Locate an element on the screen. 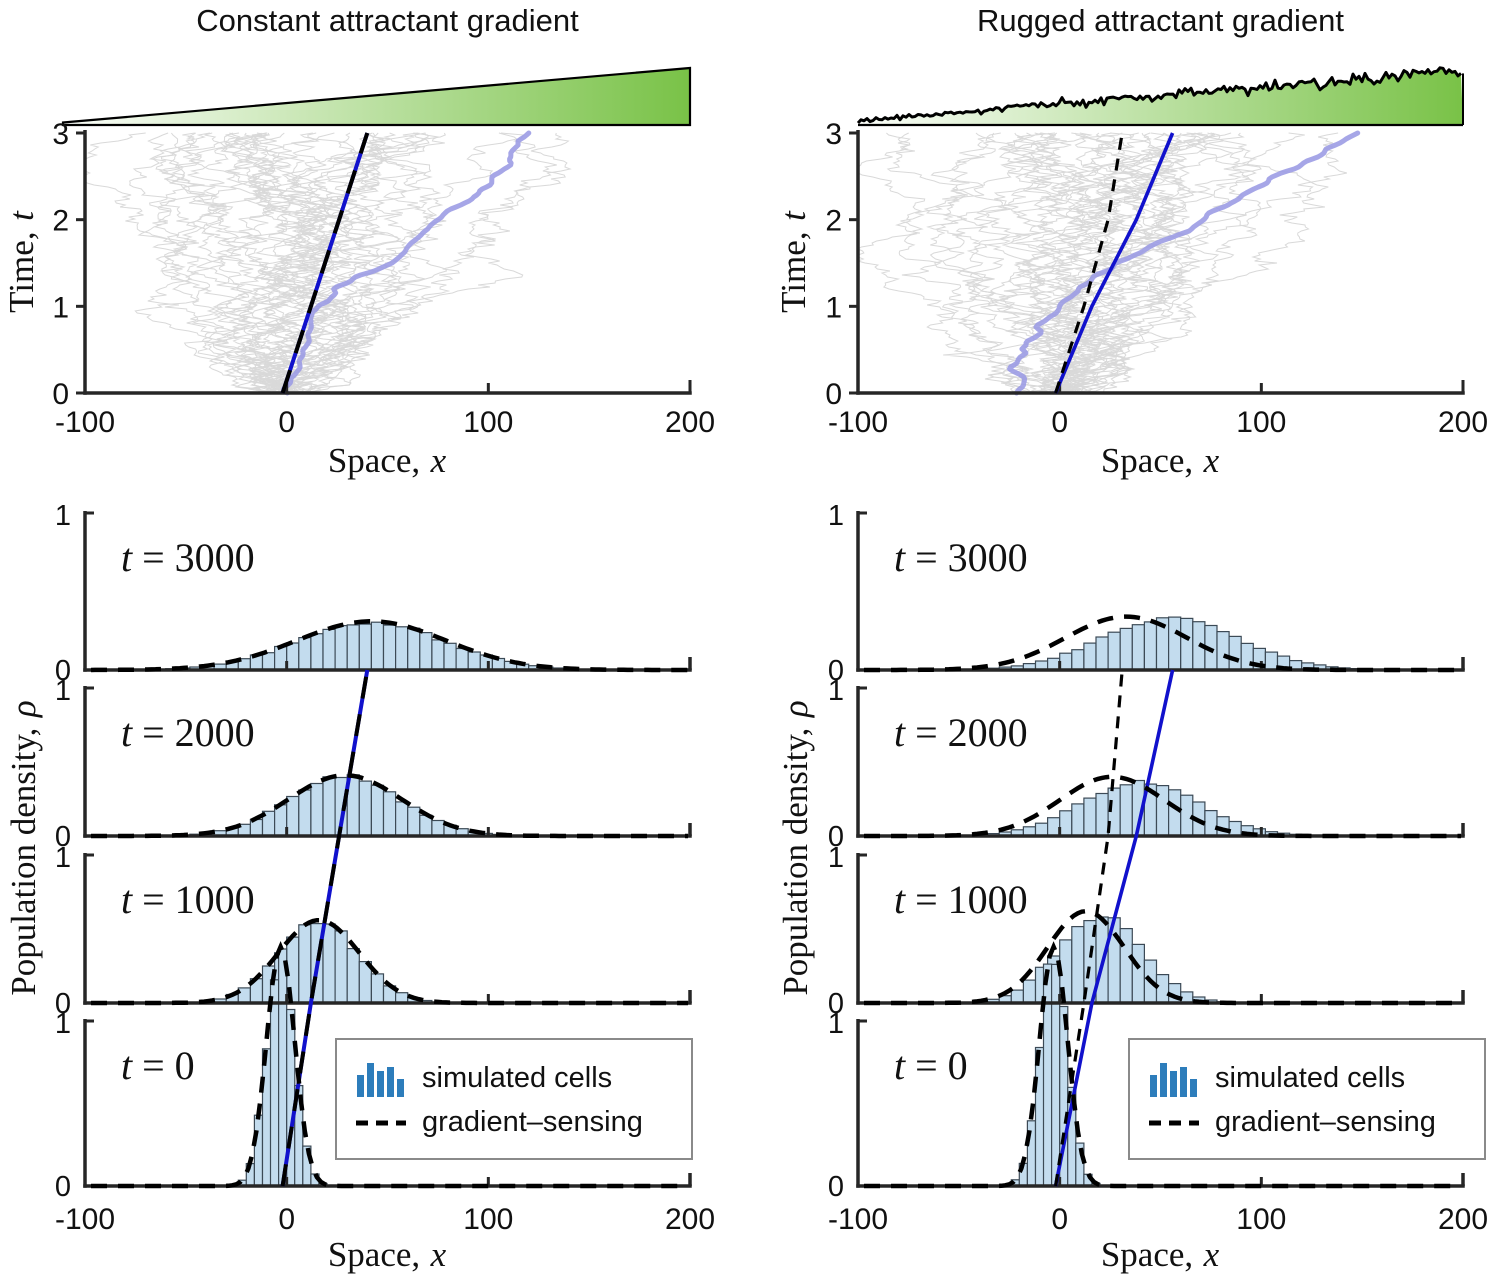  y-axis-label-text: Population density, is located at coordinates (795, 861).